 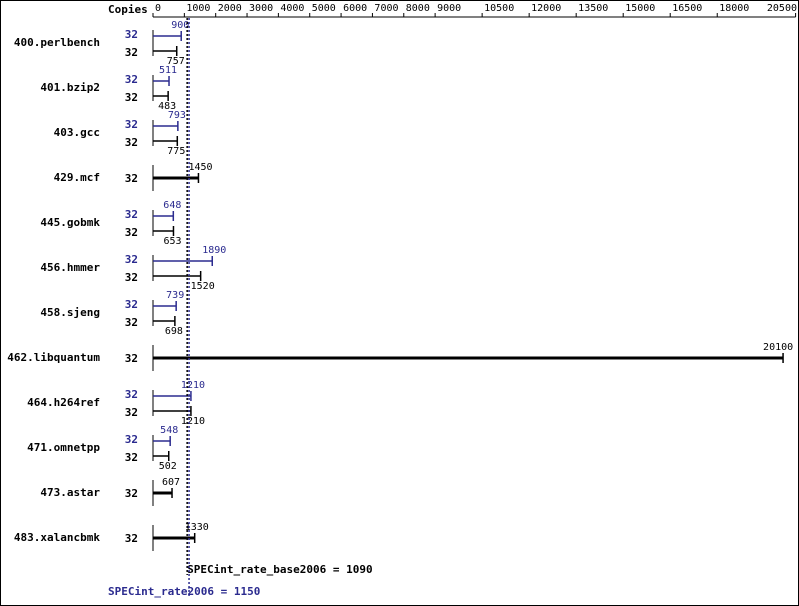 What do you see at coordinates (77, 132) in the screenshot?
I see `category-label: 403.gcc` at bounding box center [77, 132].